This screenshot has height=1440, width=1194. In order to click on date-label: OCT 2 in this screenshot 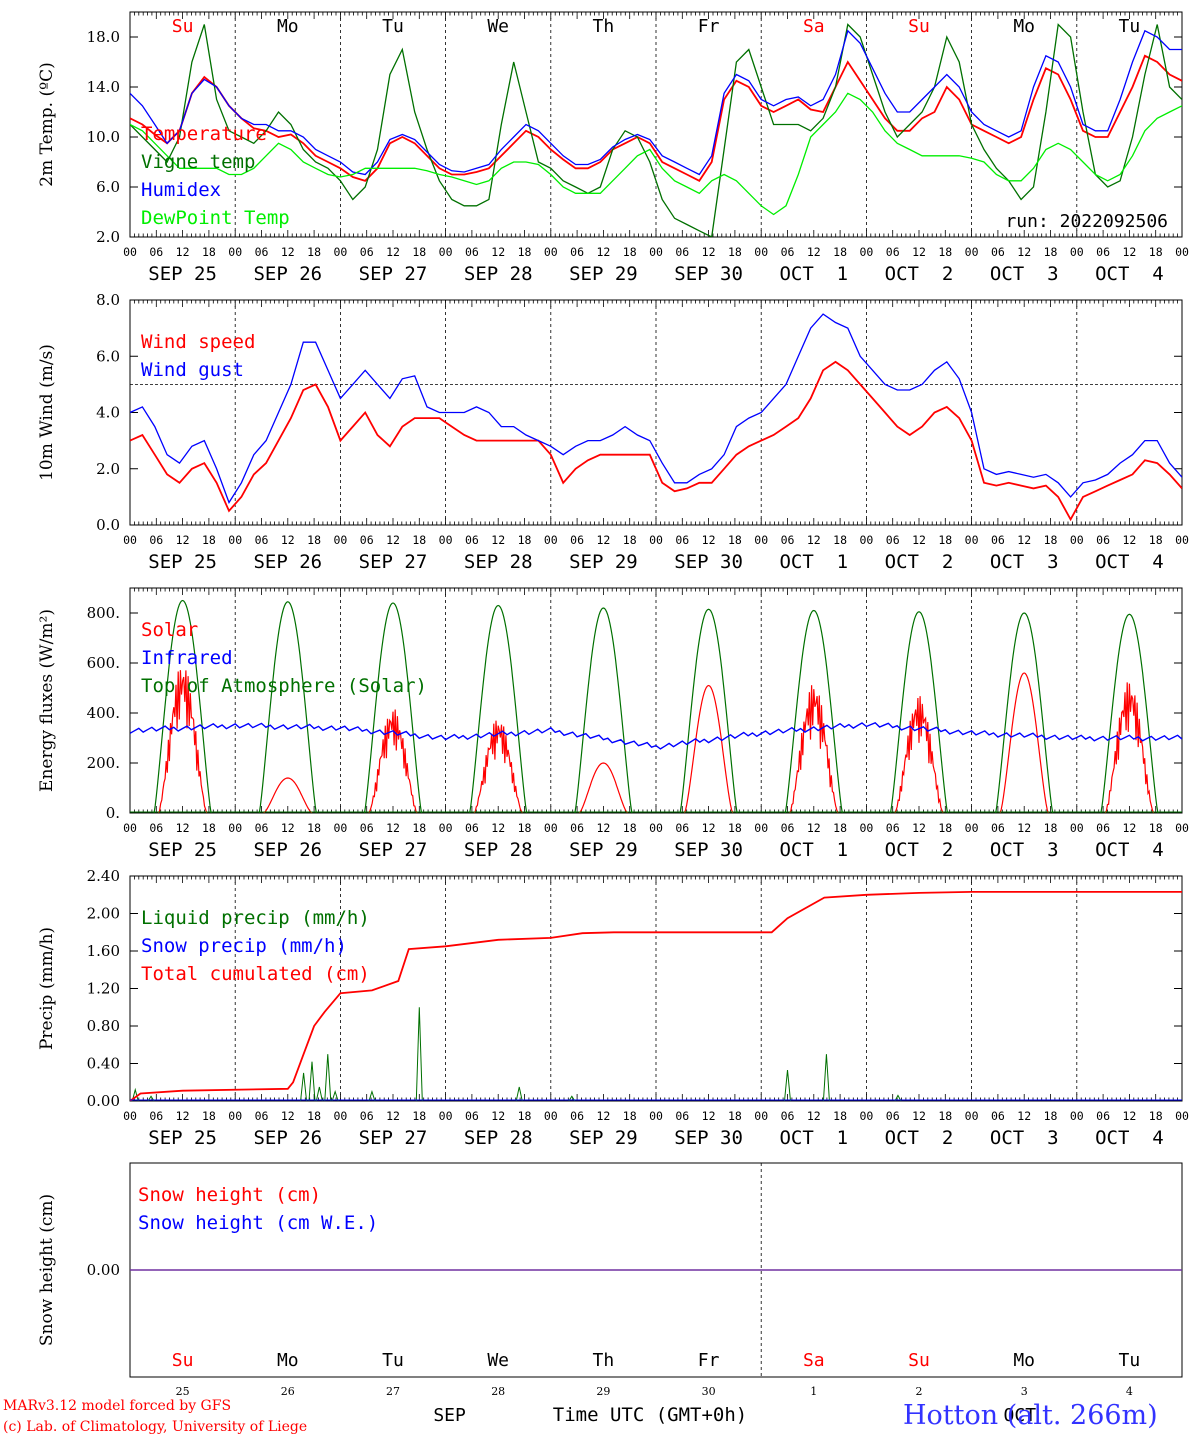, I will do `click(919, 562)`.